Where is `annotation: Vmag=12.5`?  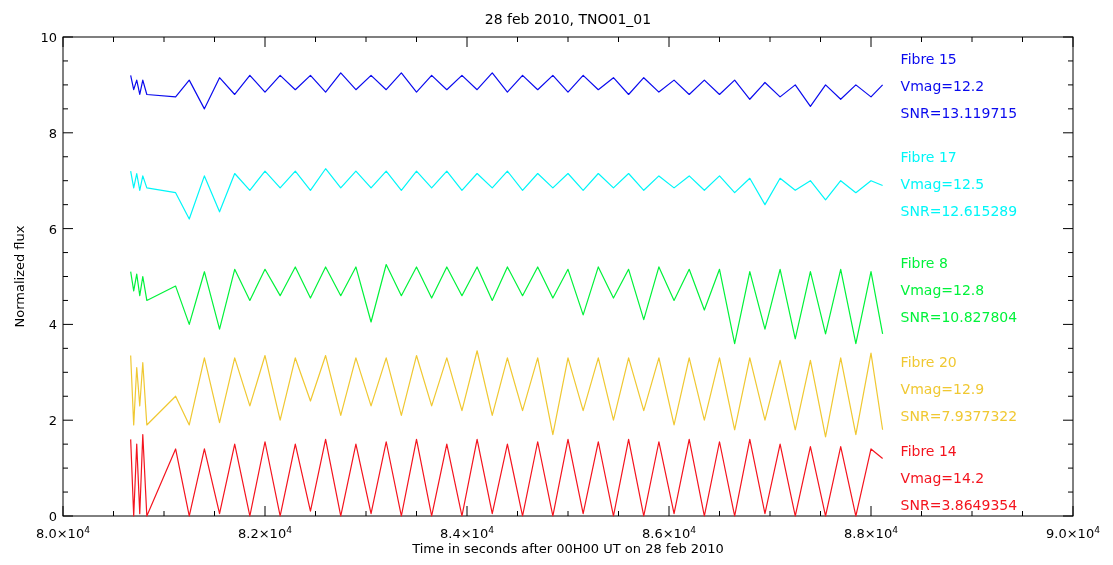 annotation: Vmag=12.5 is located at coordinates (942, 183).